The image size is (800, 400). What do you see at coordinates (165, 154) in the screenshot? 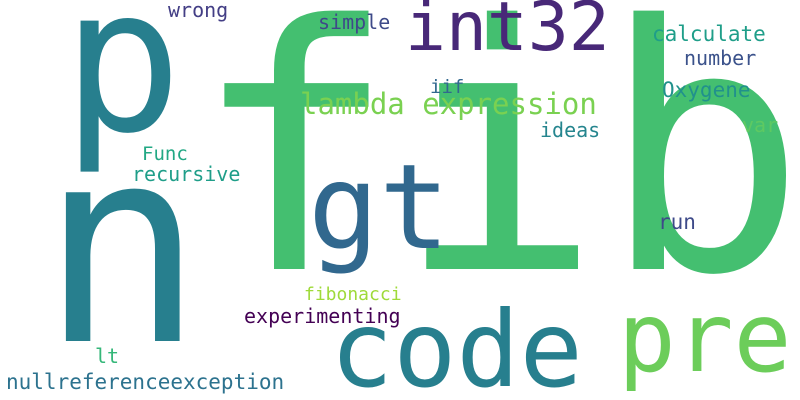
I see `word-func: Func` at bounding box center [165, 154].